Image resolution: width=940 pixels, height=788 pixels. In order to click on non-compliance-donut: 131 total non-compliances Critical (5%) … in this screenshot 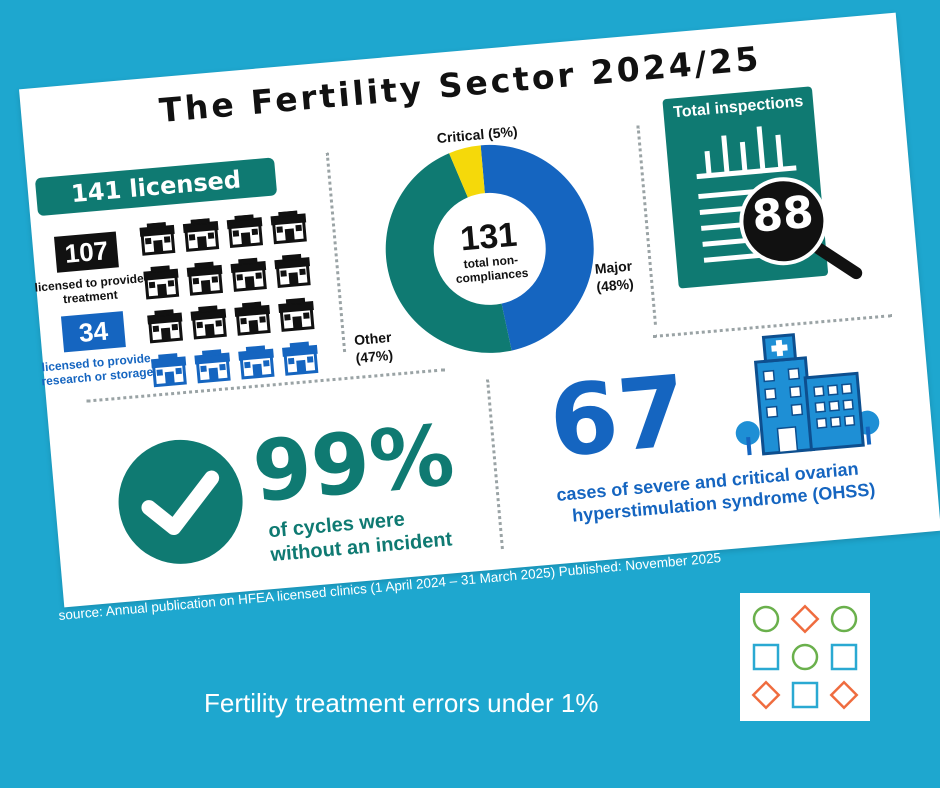, I will do `click(490, 249)`.